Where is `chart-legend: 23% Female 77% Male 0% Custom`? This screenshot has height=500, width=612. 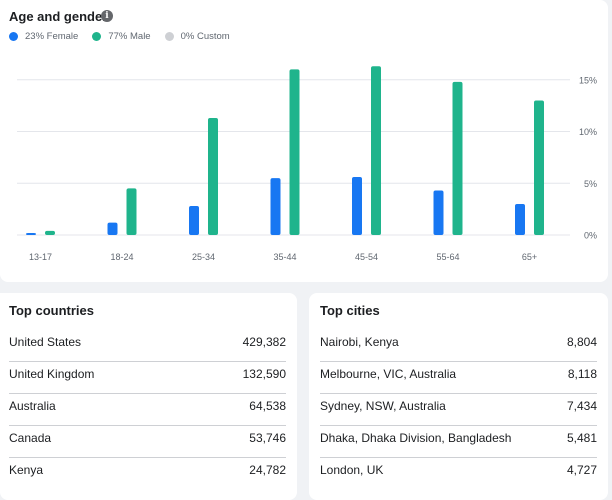
chart-legend: 23% Female 77% Male 0% Custom is located at coordinates (119, 36).